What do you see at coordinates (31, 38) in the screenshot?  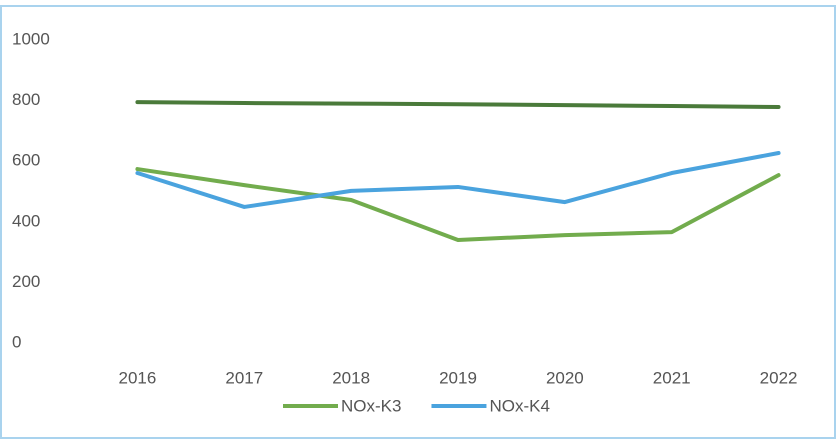 I see `y-tick-label: 1000` at bounding box center [31, 38].